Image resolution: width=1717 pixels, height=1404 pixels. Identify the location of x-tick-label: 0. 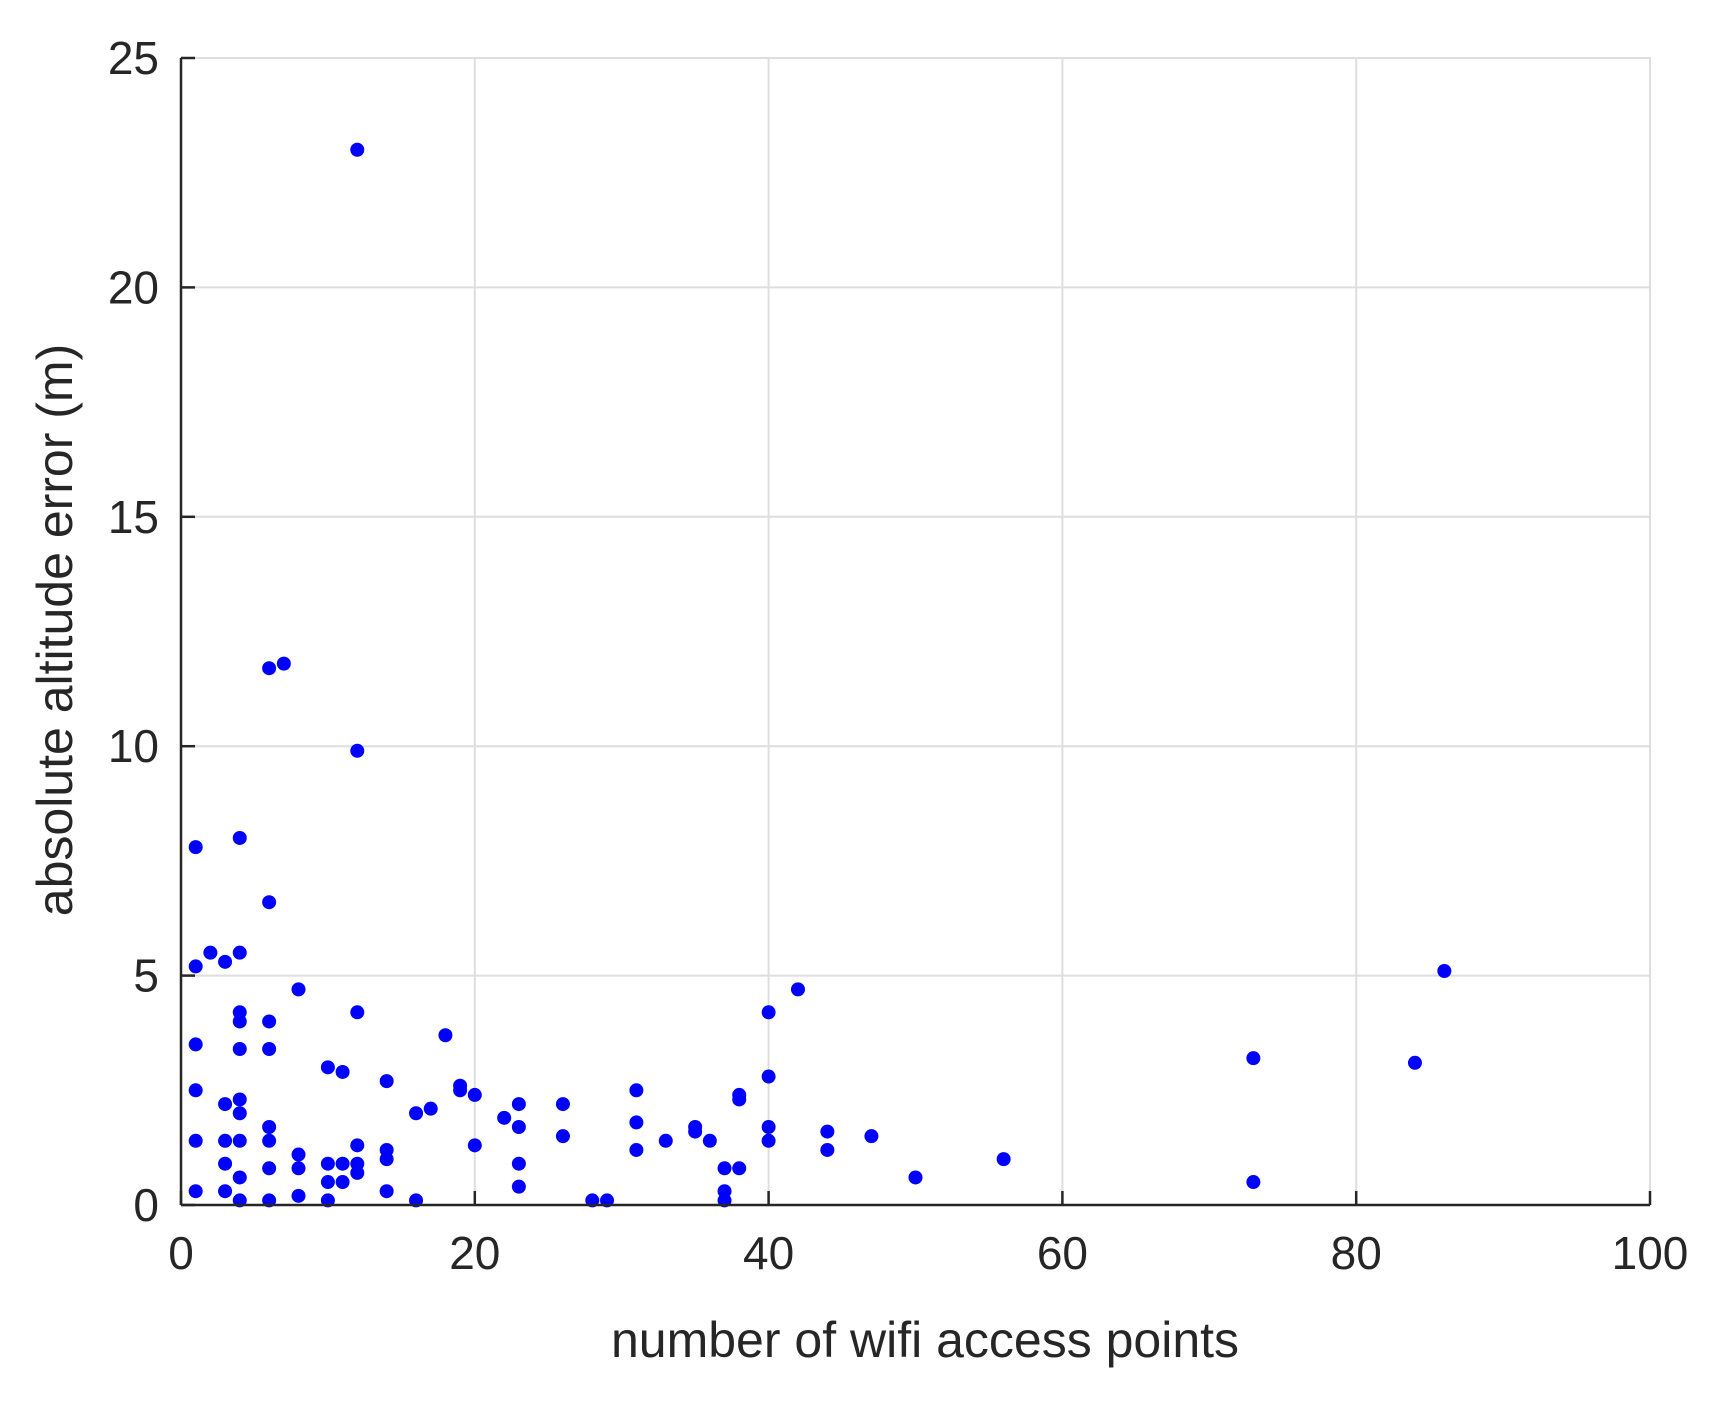
(181, 1253).